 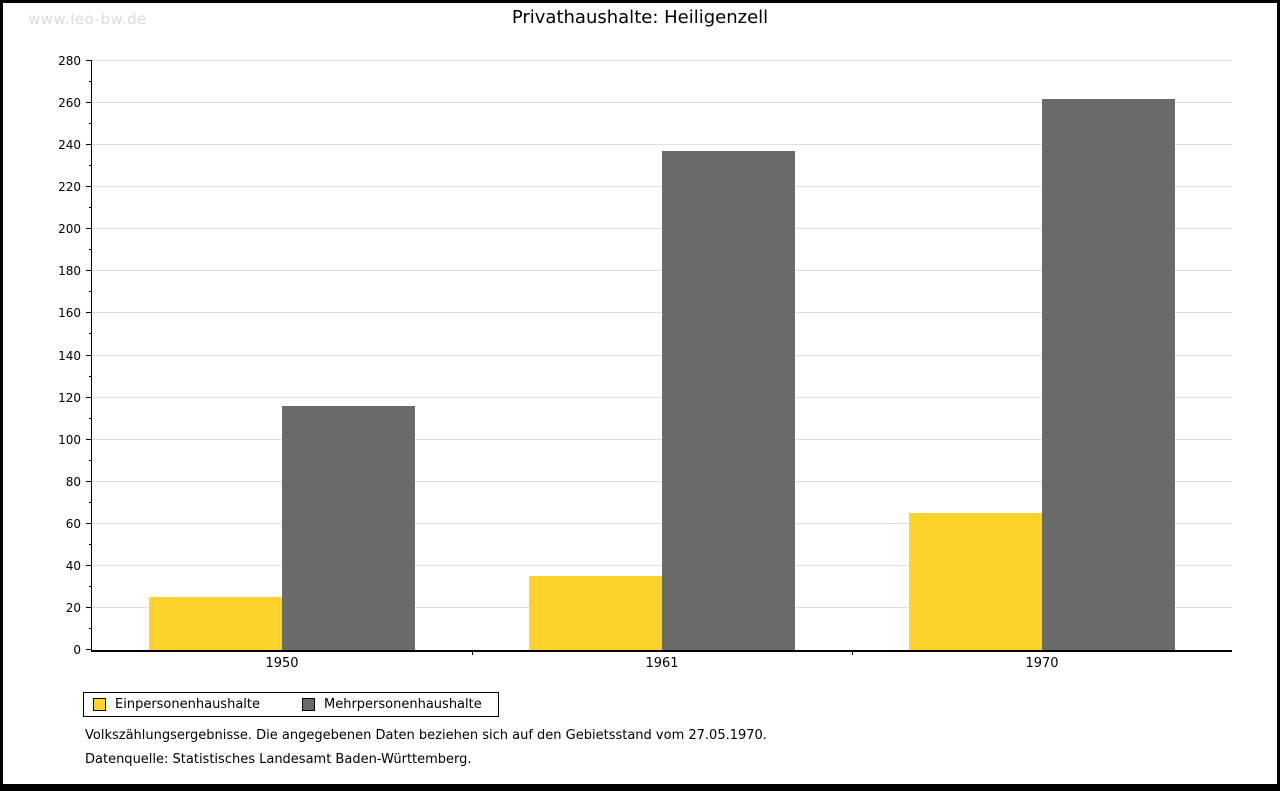 What do you see at coordinates (69, 229) in the screenshot?
I see `y-axis-tick-label: 200` at bounding box center [69, 229].